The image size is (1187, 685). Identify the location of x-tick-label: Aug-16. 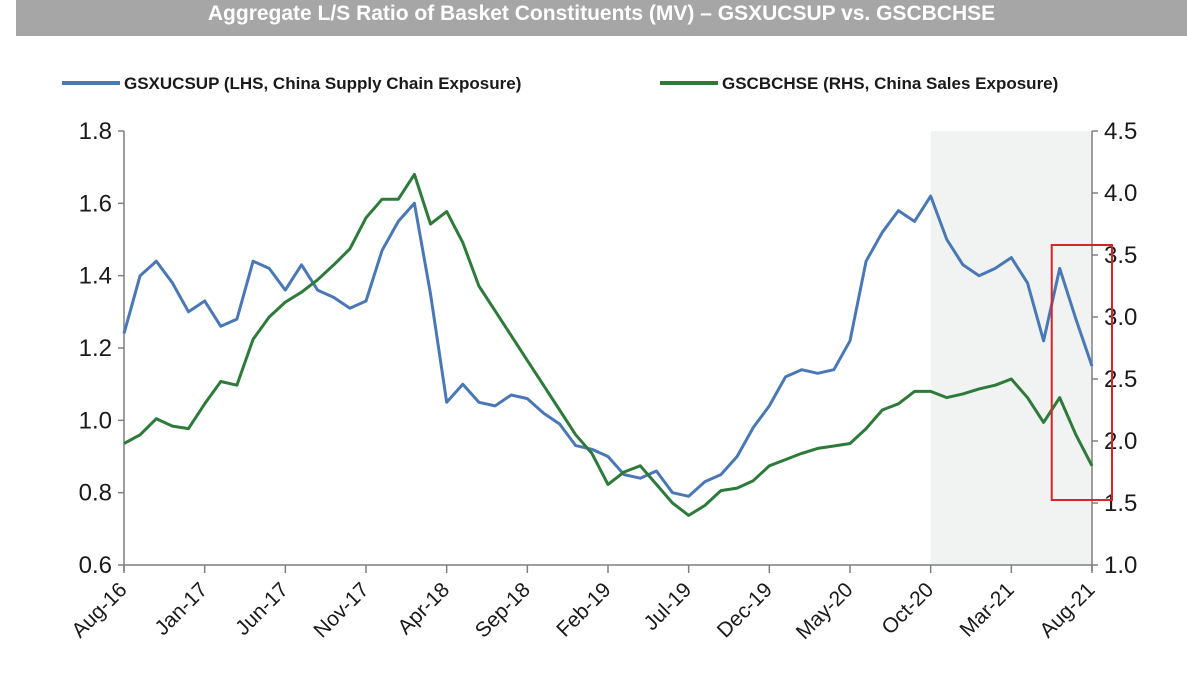
(99, 610).